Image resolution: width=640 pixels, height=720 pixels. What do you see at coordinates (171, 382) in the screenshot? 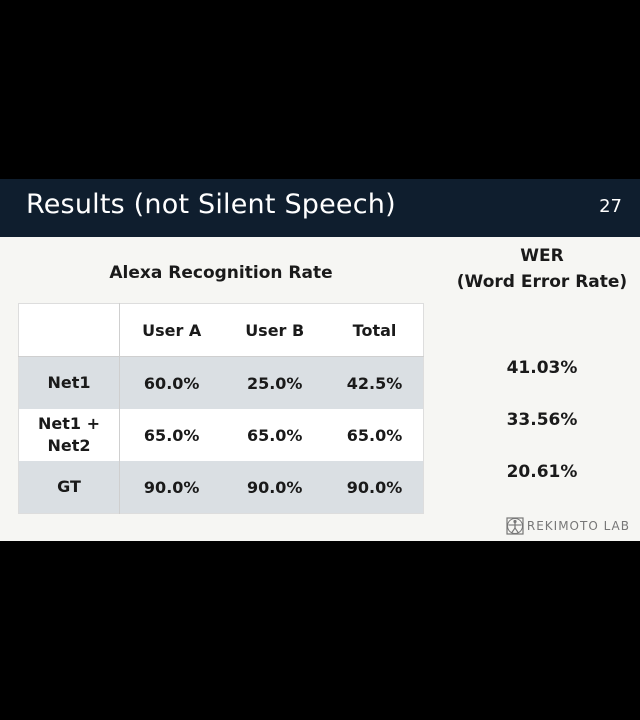
I see `cell-user-a: 60.0%` at bounding box center [171, 382].